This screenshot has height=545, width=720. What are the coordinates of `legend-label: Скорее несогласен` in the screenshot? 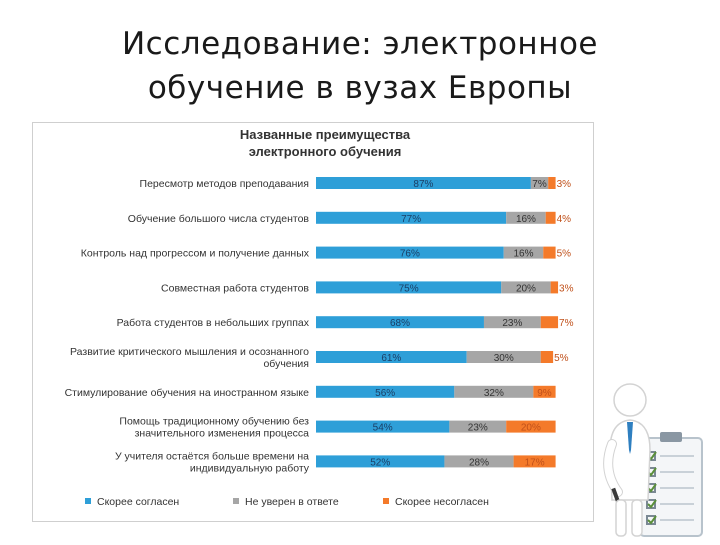 It's located at (442, 502).